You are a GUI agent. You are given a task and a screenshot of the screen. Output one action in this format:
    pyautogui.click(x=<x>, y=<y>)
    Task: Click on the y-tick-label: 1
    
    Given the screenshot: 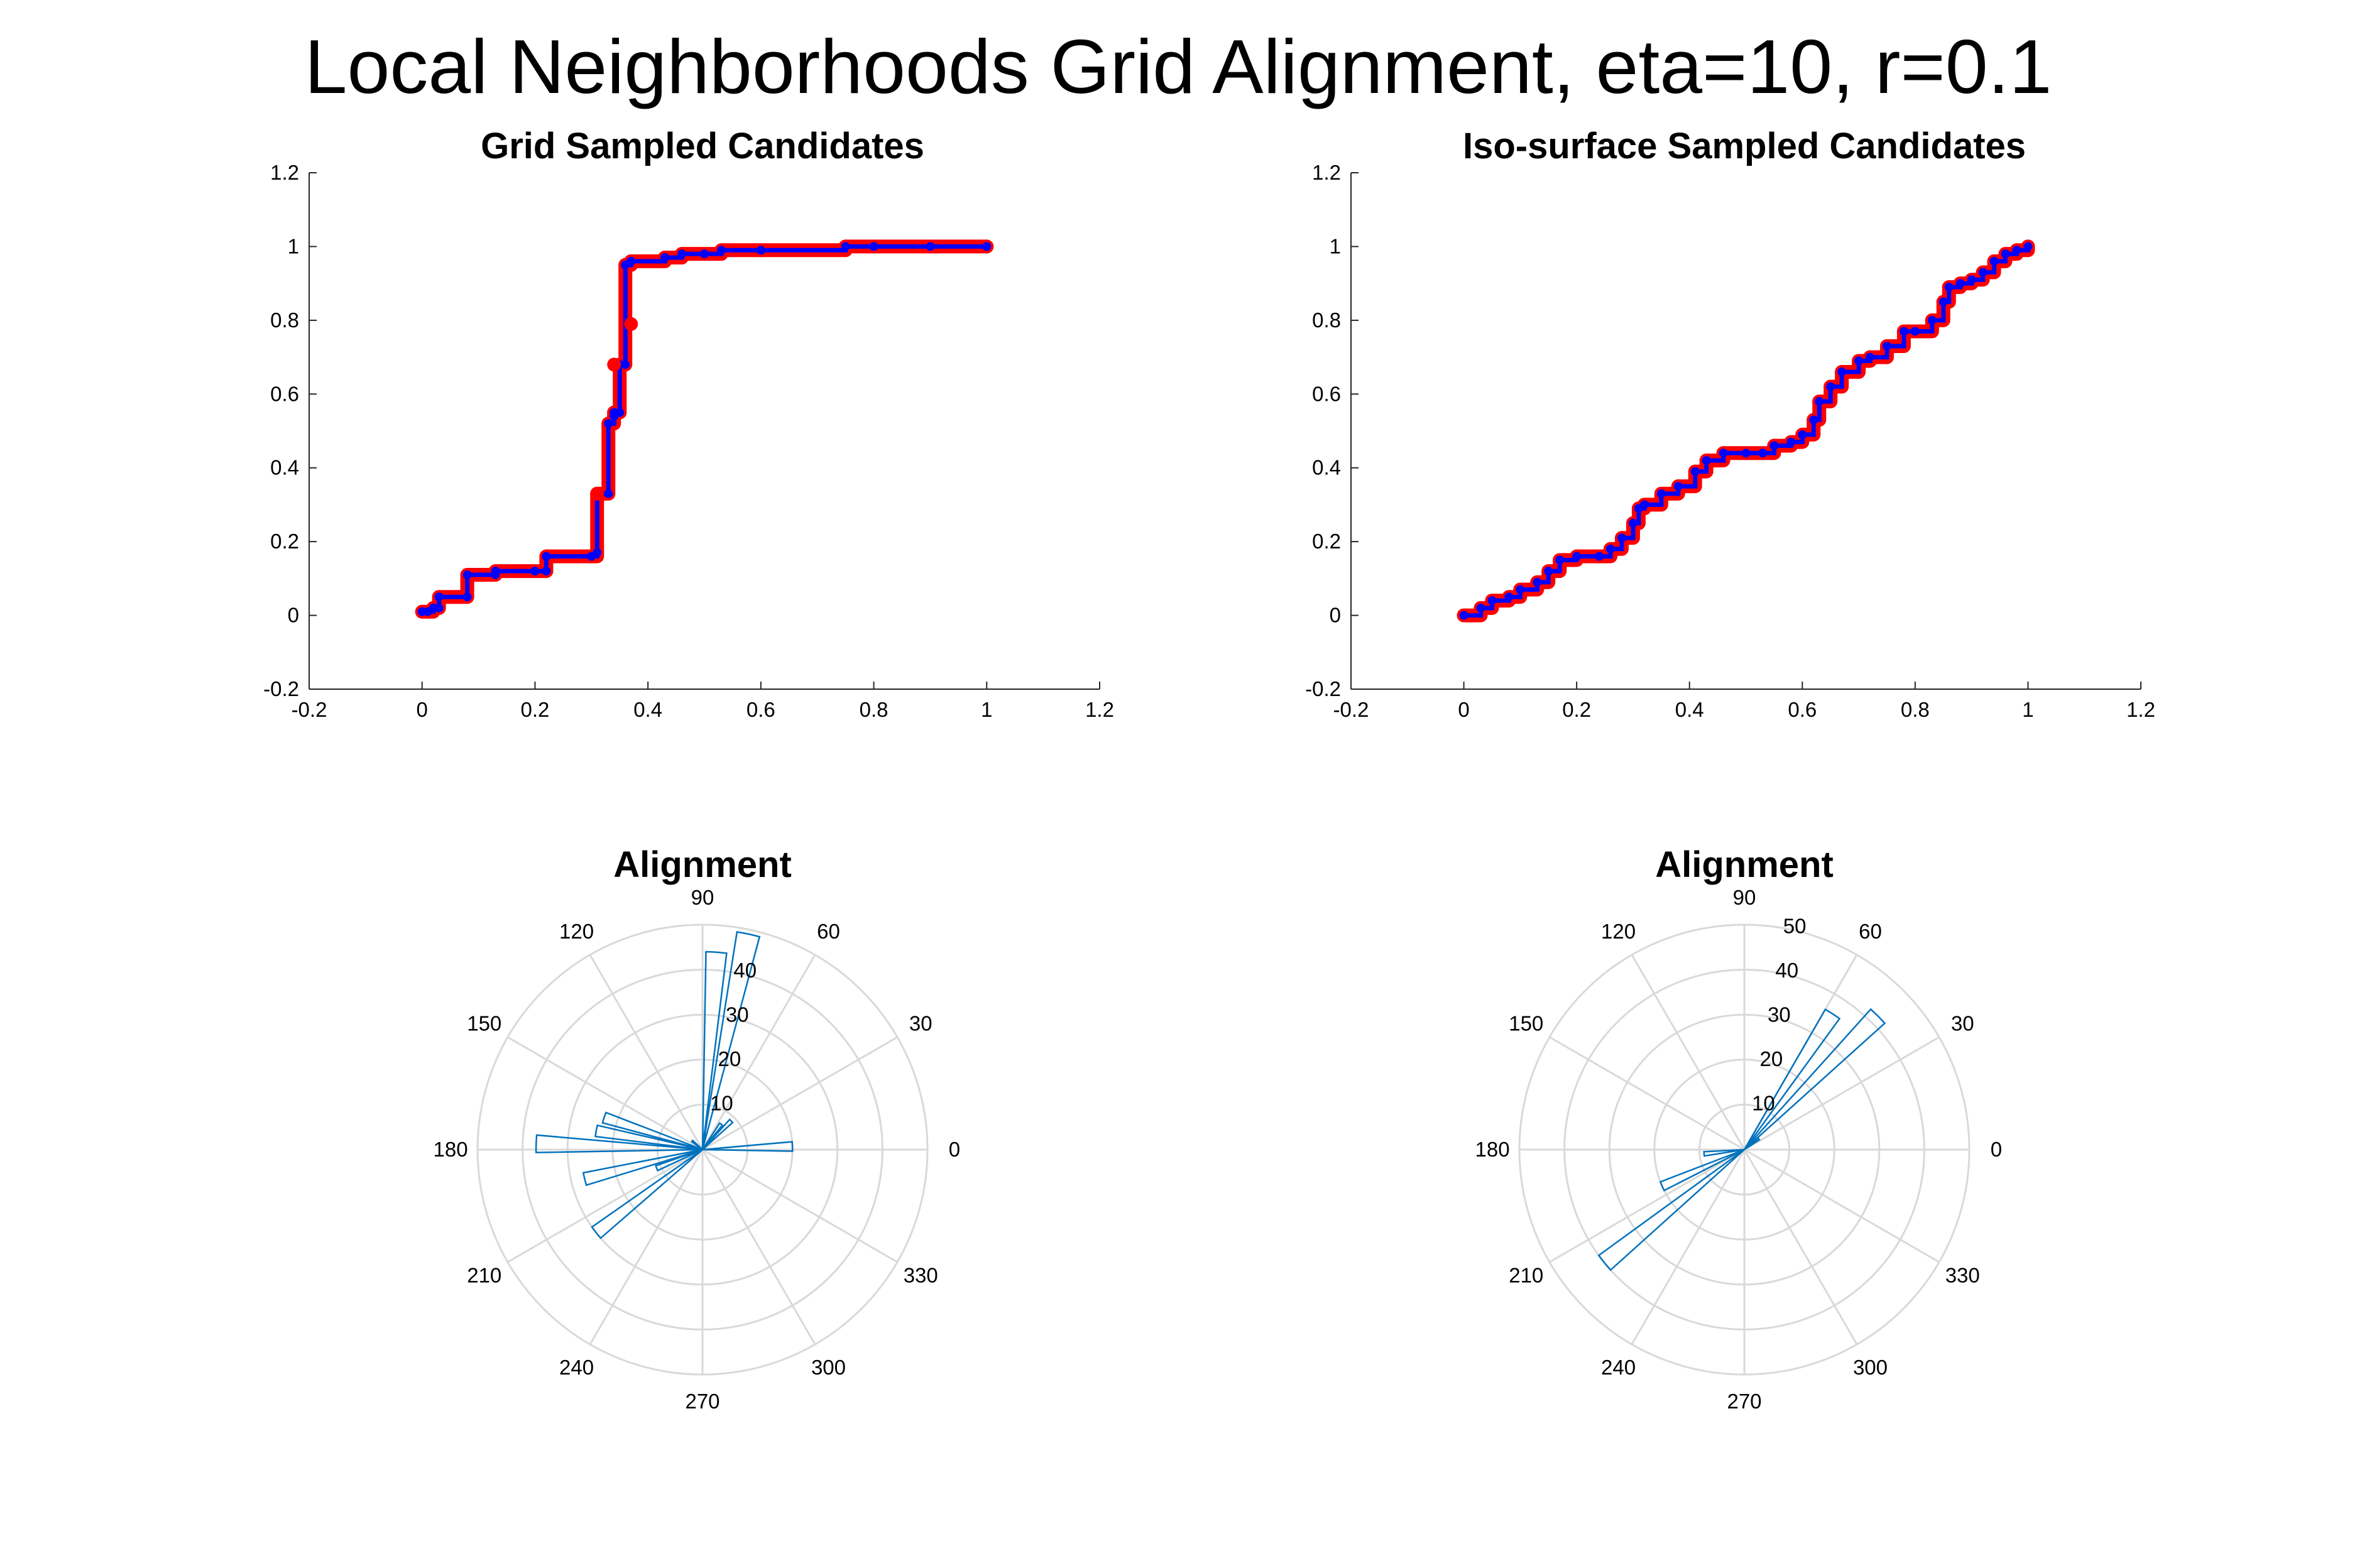 What is the action you would take?
    pyautogui.click(x=293, y=246)
    